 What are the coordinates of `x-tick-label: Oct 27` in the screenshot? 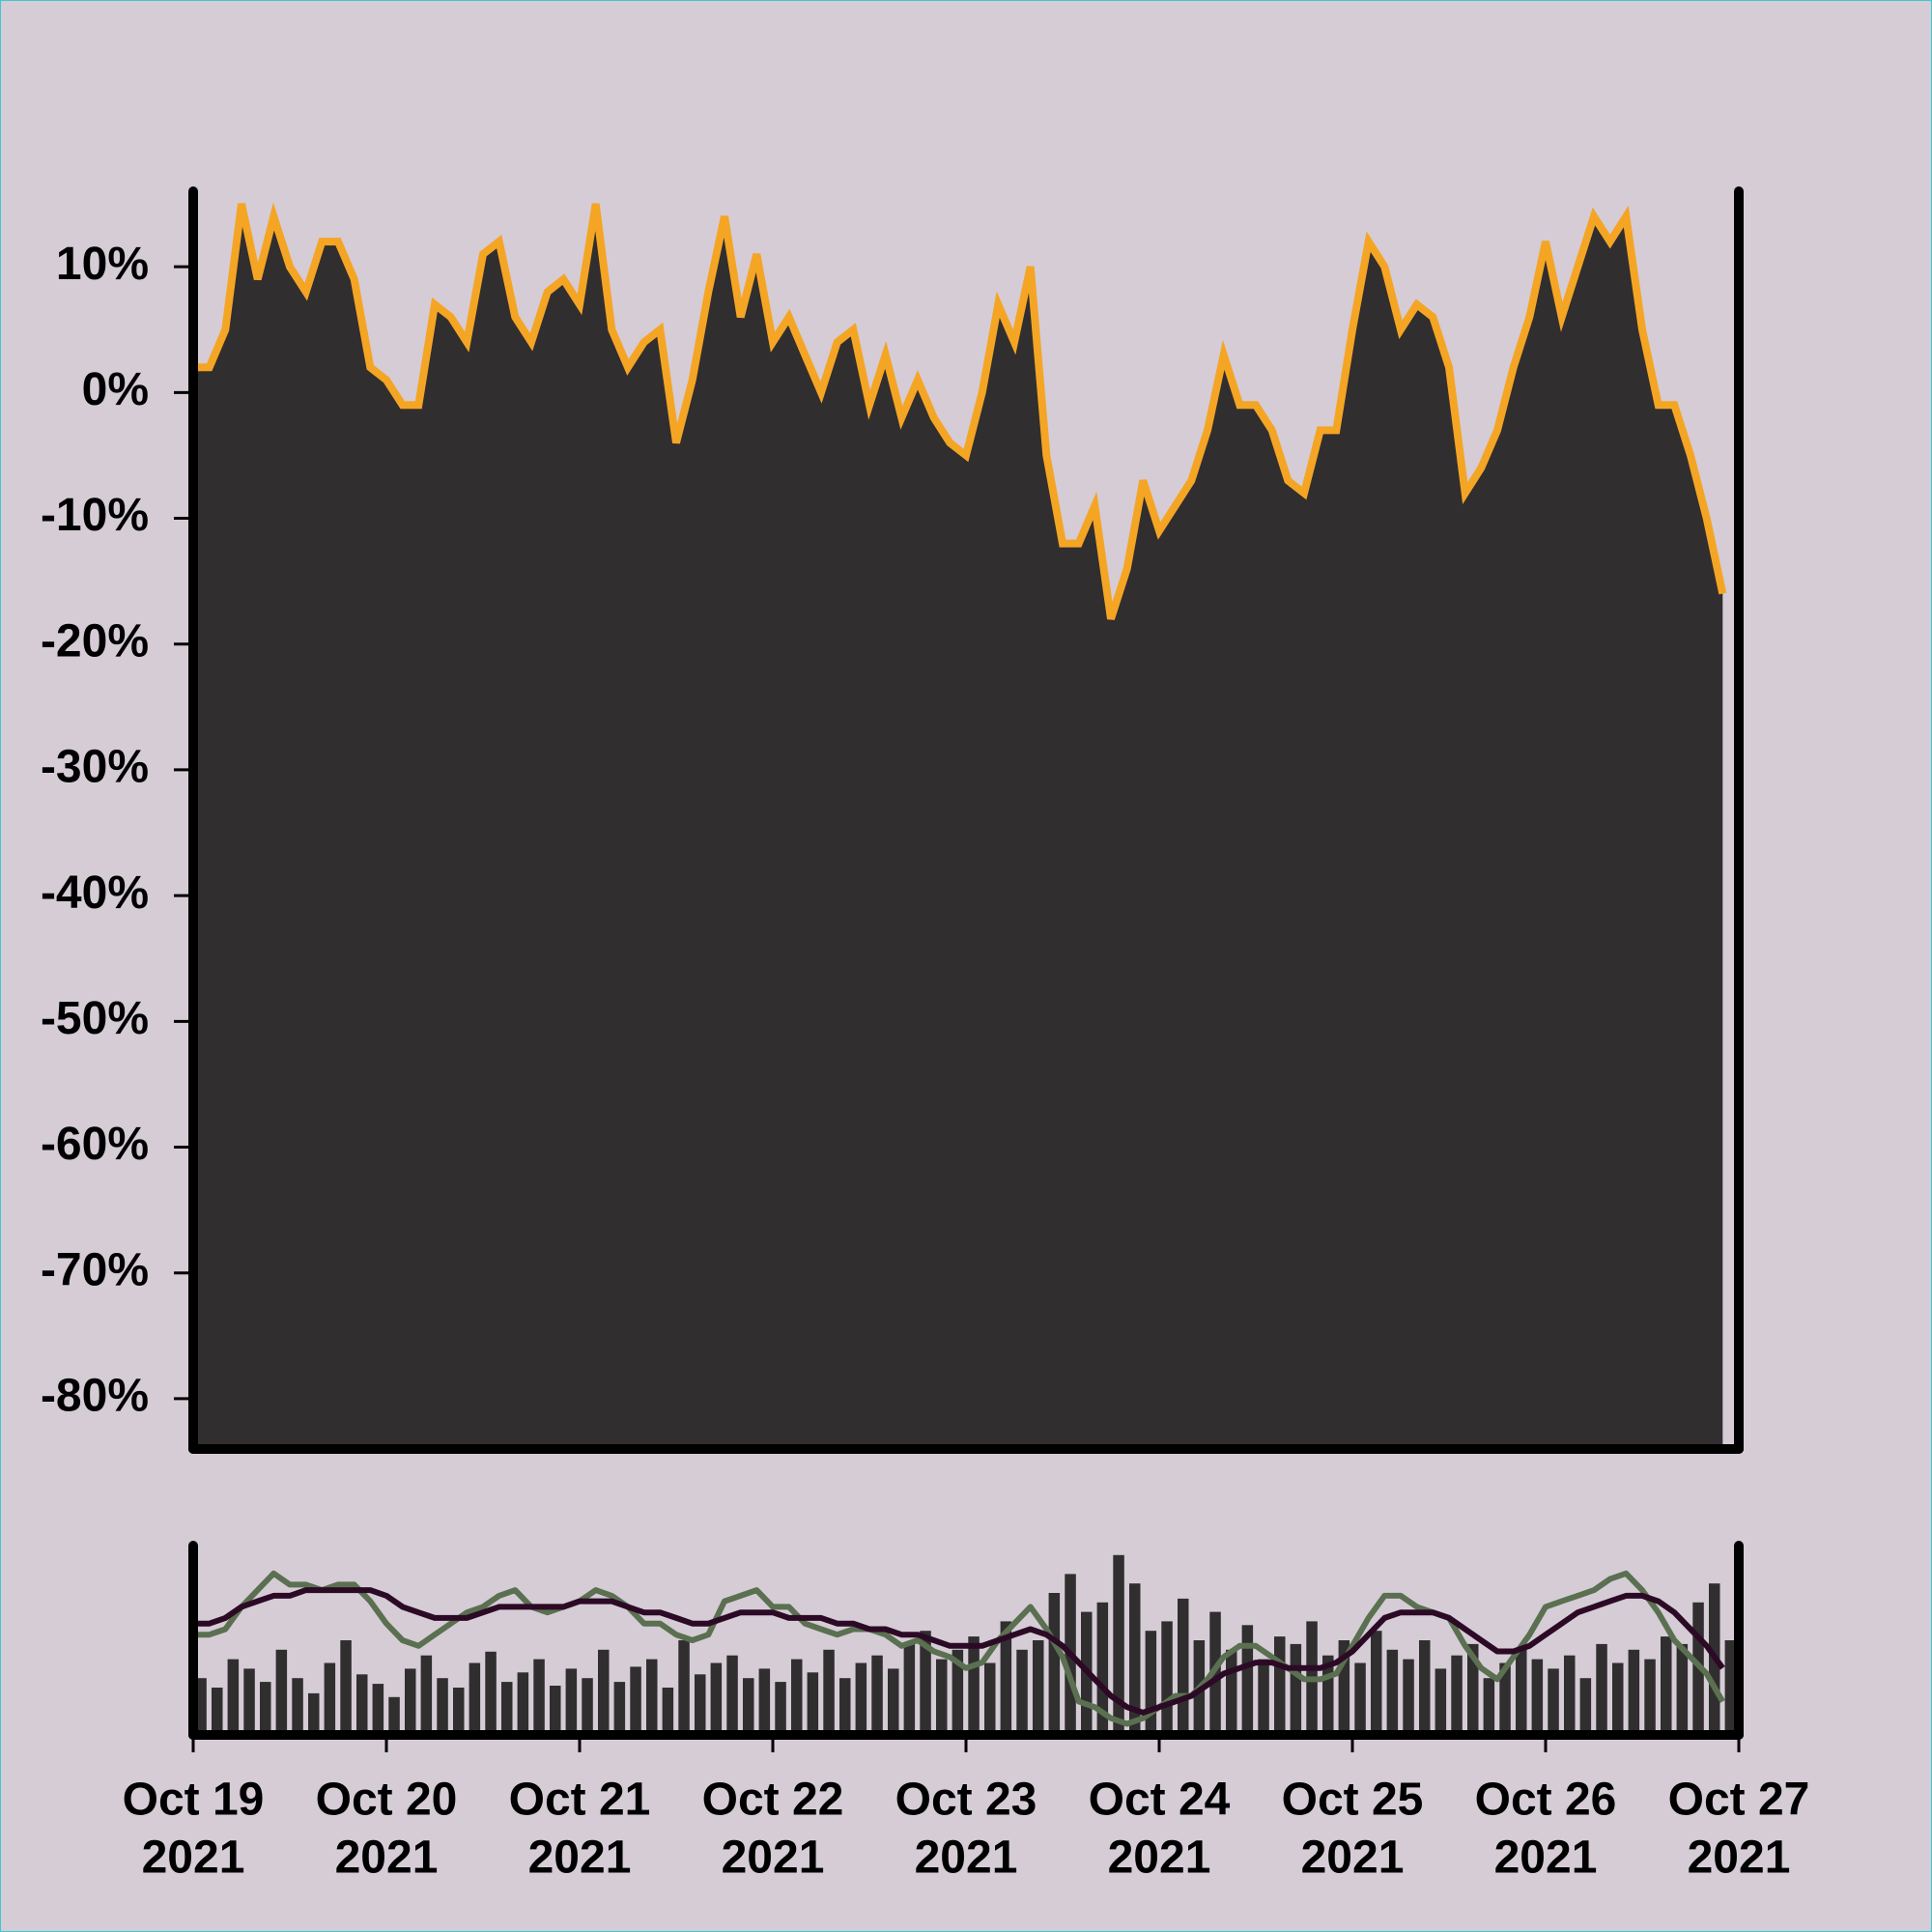 It's located at (1739, 1800).